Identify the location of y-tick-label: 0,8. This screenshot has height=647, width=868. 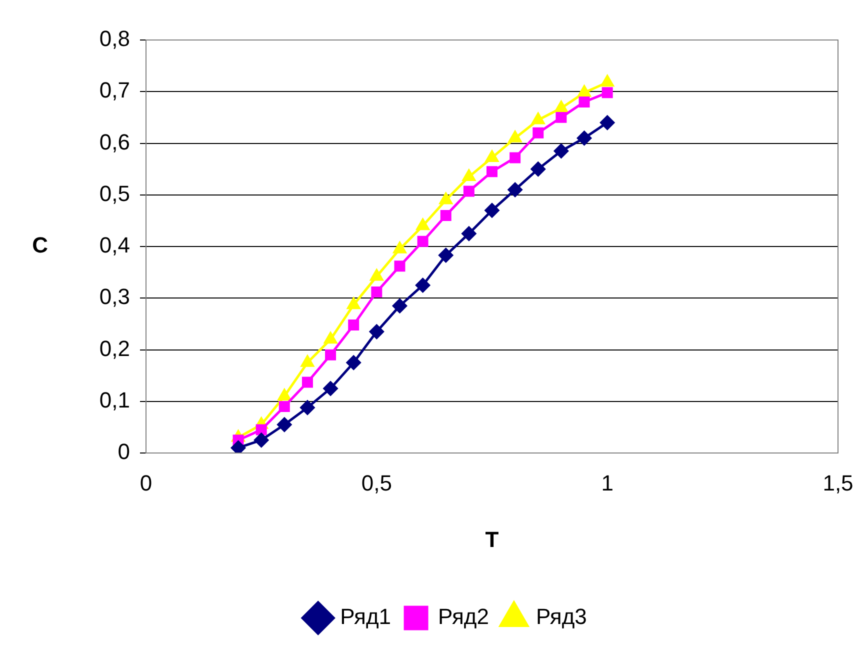
(114, 39).